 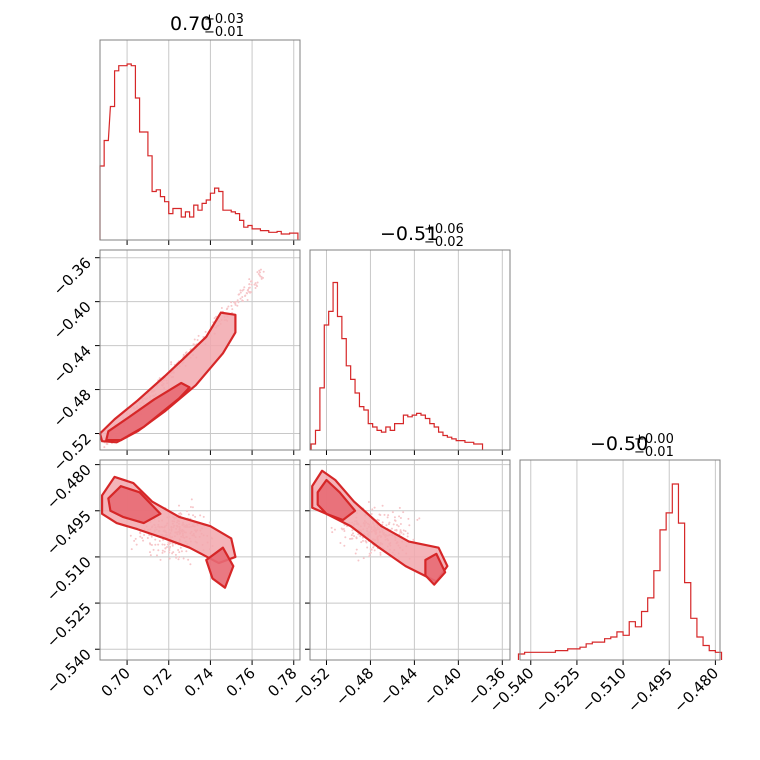 What do you see at coordinates (654, 439) in the screenshot?
I see `panel-title-upper-error: +0.00` at bounding box center [654, 439].